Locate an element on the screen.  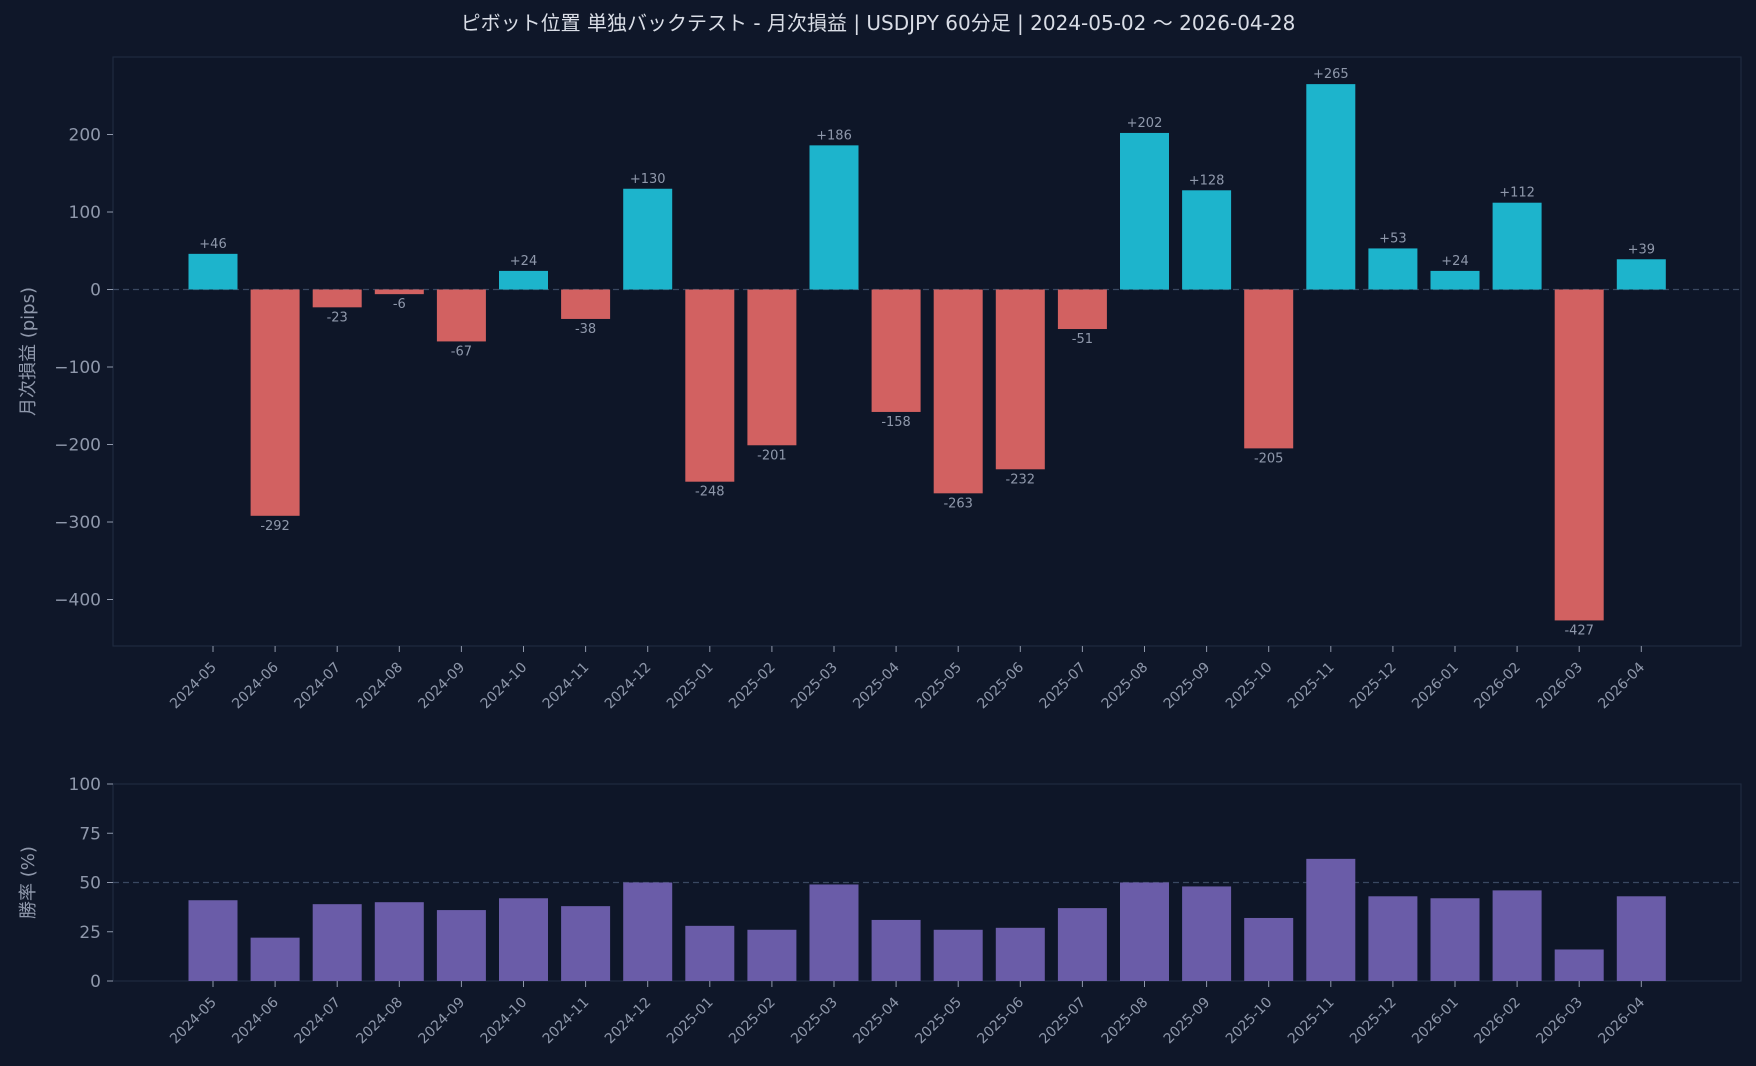
top-x-tick-label: 2025-01 is located at coordinates (690, 686).